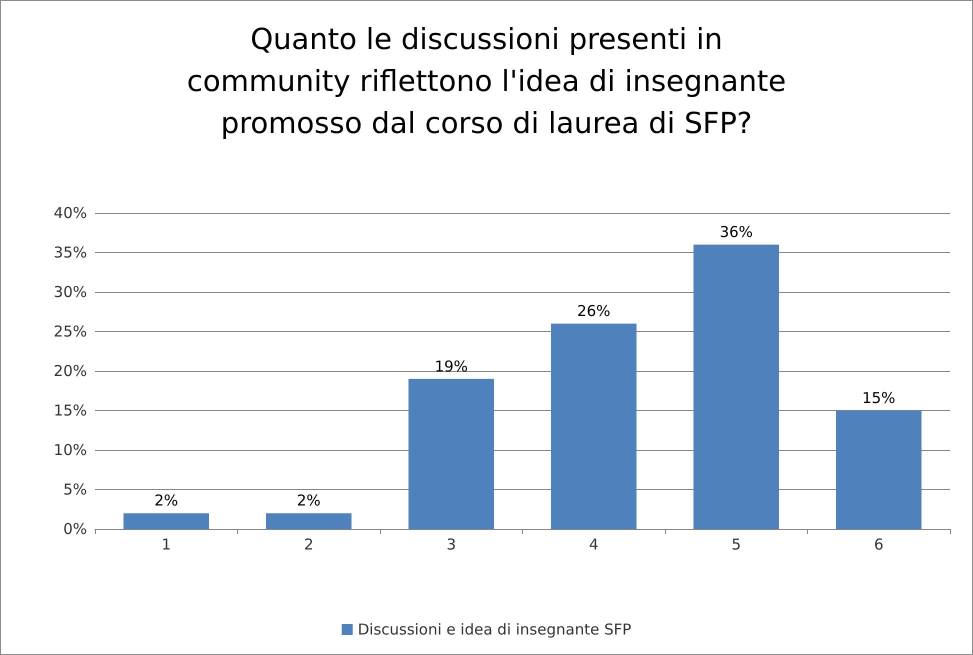 Image resolution: width=973 pixels, height=655 pixels. Describe the element at coordinates (70, 371) in the screenshot. I see `y-tick-label: 20%` at that location.